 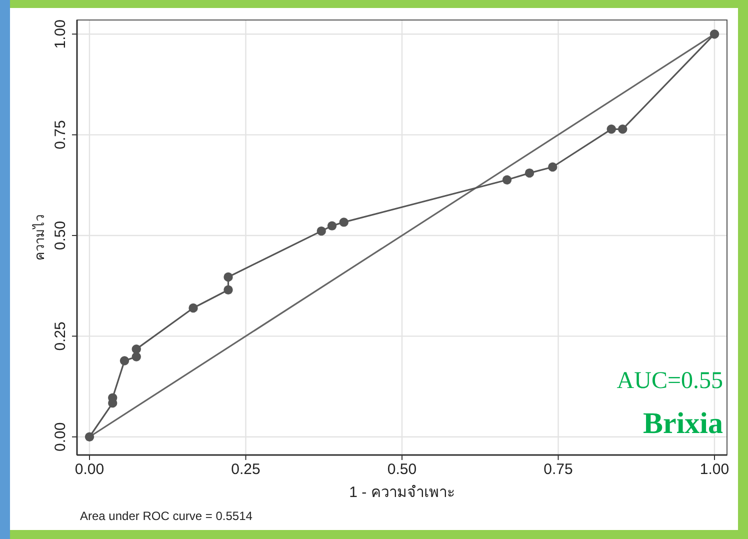 What do you see at coordinates (166, 516) in the screenshot?
I see `text: Area under ROC curve = 0.5514` at bounding box center [166, 516].